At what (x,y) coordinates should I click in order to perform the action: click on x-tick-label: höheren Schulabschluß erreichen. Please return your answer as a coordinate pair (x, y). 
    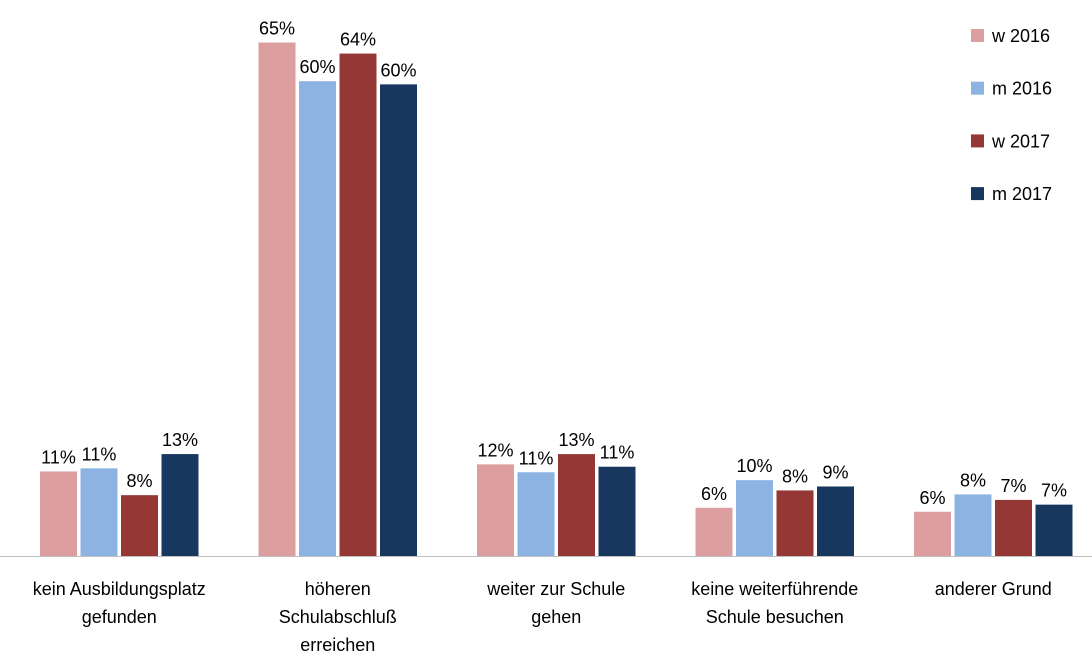
    Looking at the image, I should click on (338, 617).